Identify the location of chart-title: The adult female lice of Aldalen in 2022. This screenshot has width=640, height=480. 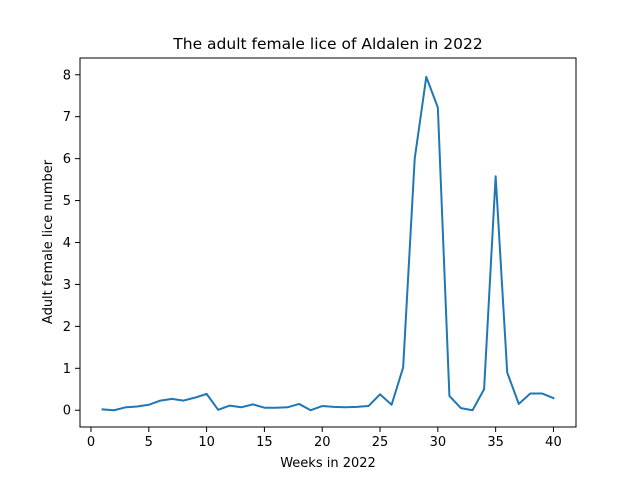
(327, 44).